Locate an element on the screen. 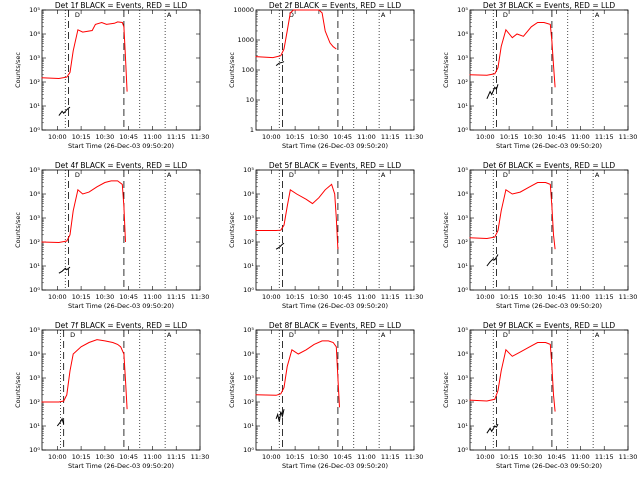 Image resolution: width=640 pixels, height=480 pixels. chart-title: Det 8f BLACK = Events, RED = LLD is located at coordinates (335, 325).